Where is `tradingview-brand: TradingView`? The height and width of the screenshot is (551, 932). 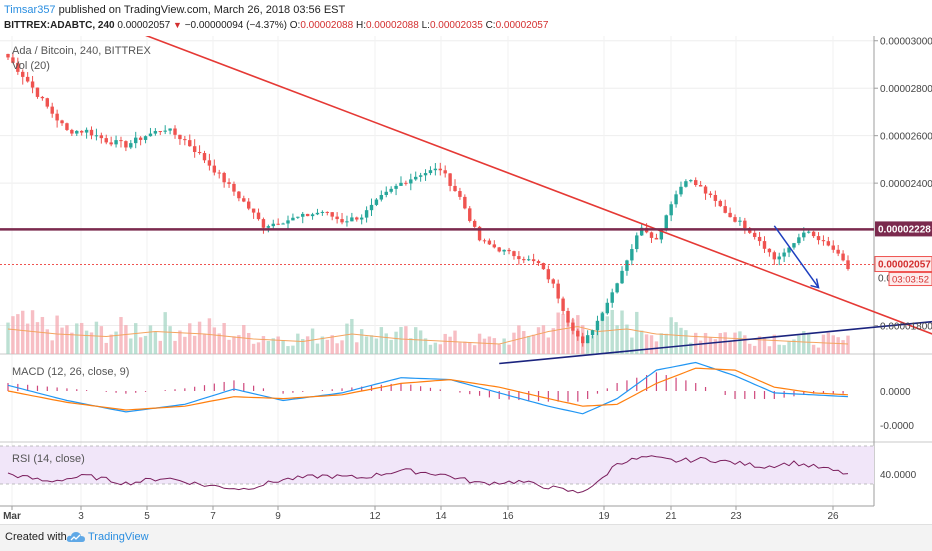 tradingview-brand: TradingView is located at coordinates (118, 537).